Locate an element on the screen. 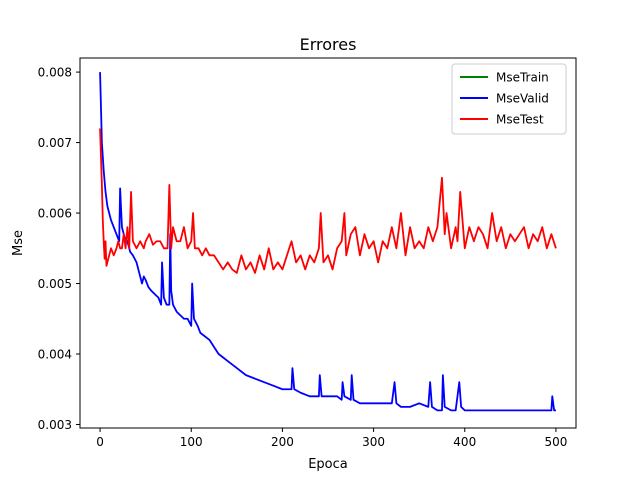 This screenshot has height=480, width=640. y-axis-label: Mse is located at coordinates (18, 243).